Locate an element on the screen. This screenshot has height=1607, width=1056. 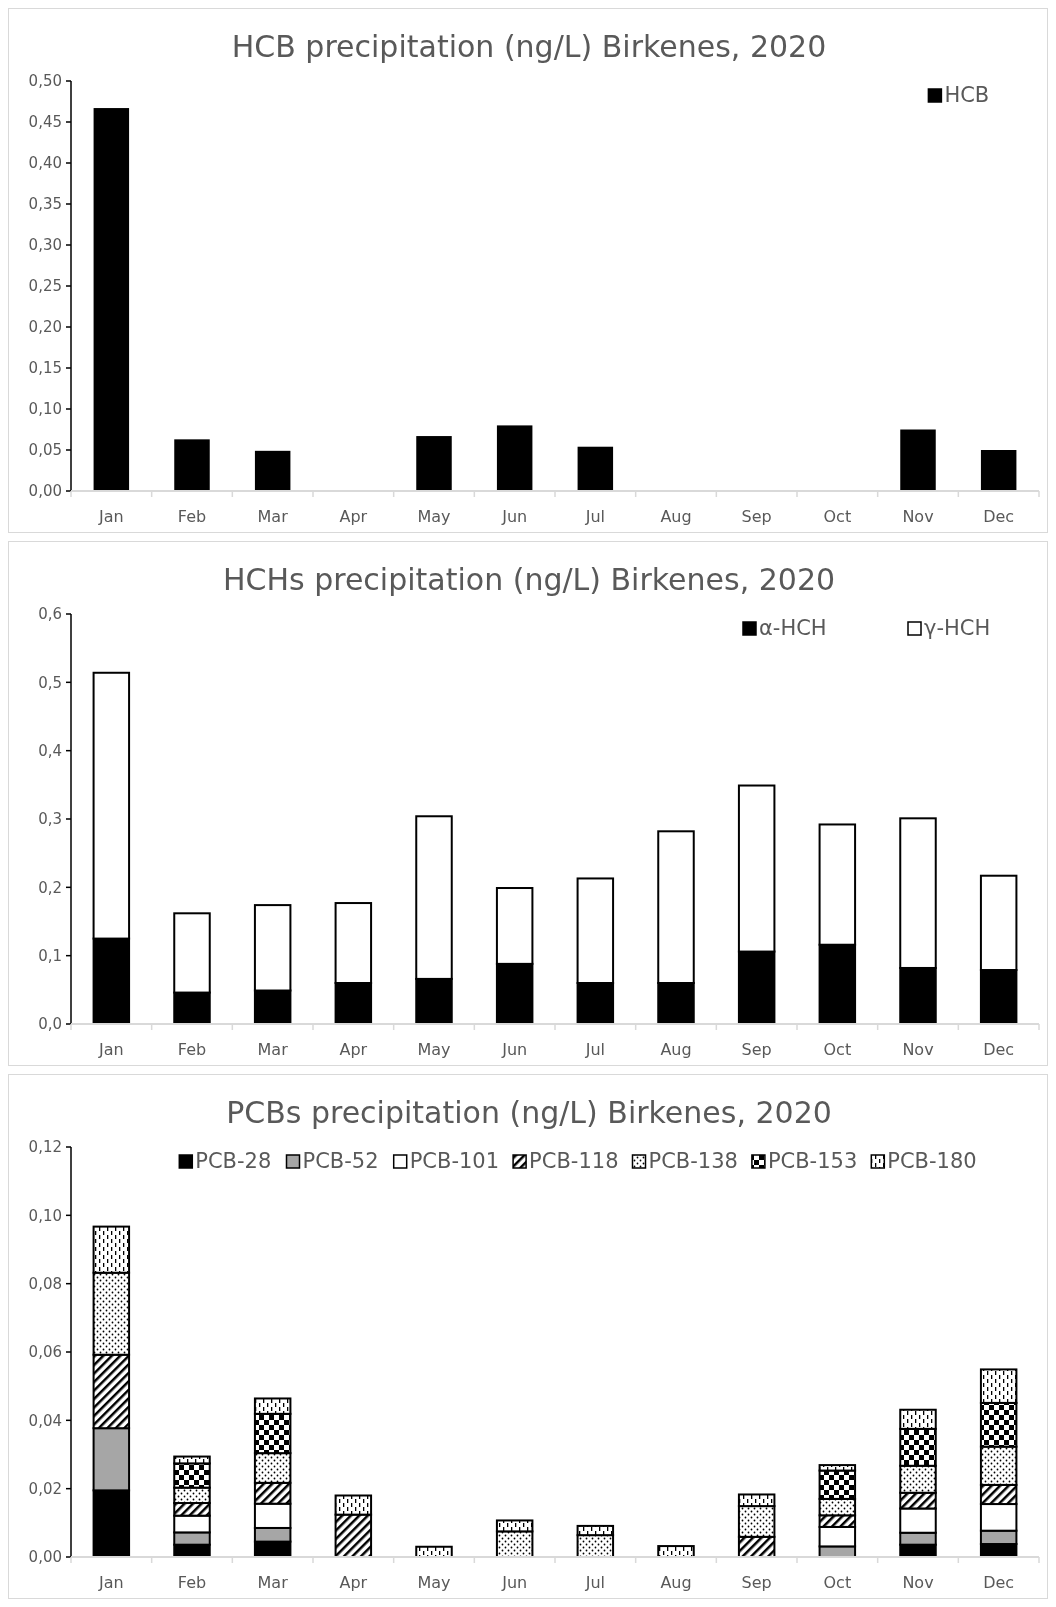
legend-label: HCB is located at coordinates (967, 95).